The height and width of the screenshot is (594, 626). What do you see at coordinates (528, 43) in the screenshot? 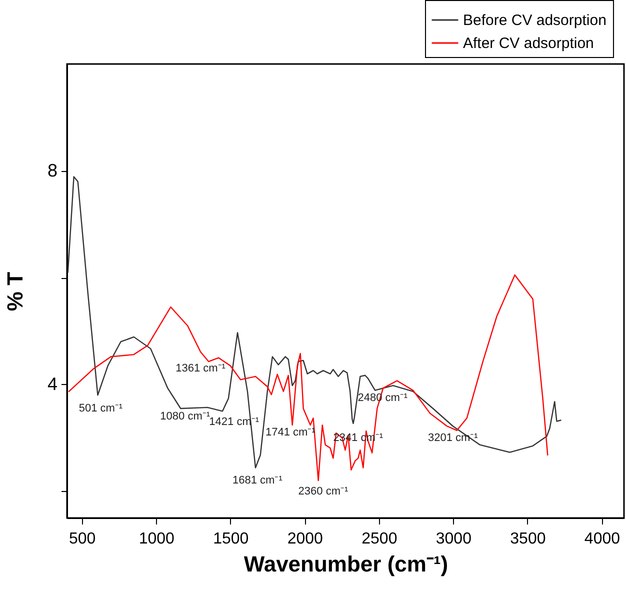
I see `legend-label: After CV adsorption` at bounding box center [528, 43].